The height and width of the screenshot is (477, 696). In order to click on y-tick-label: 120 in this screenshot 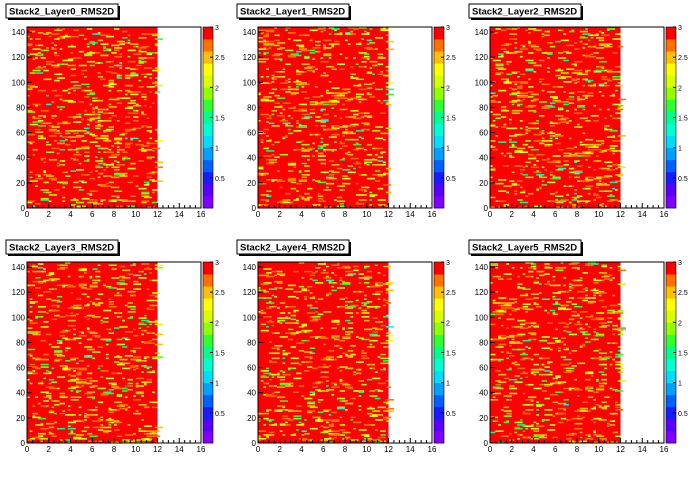, I will do `click(250, 292)`.